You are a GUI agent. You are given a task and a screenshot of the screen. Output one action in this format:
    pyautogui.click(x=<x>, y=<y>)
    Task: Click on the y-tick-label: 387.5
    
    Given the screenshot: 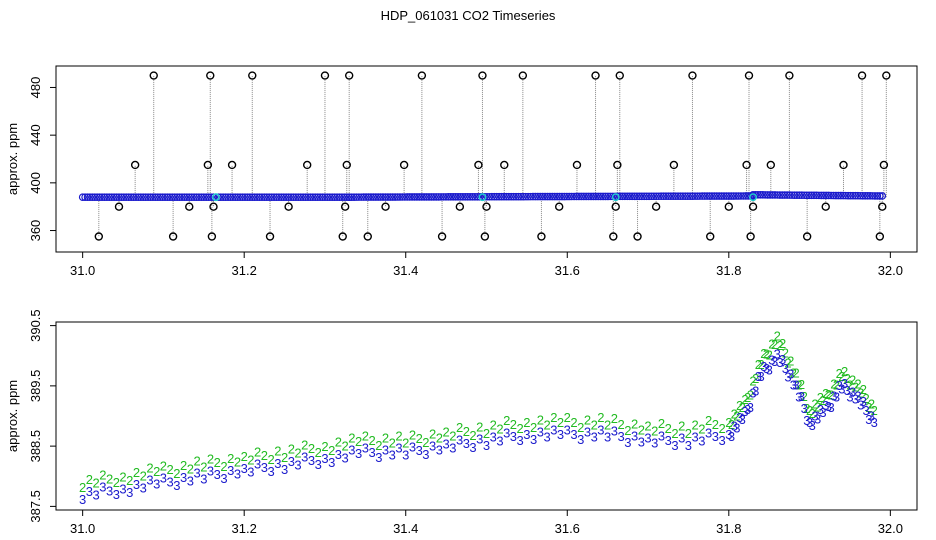 What is the action you would take?
    pyautogui.click(x=35, y=506)
    